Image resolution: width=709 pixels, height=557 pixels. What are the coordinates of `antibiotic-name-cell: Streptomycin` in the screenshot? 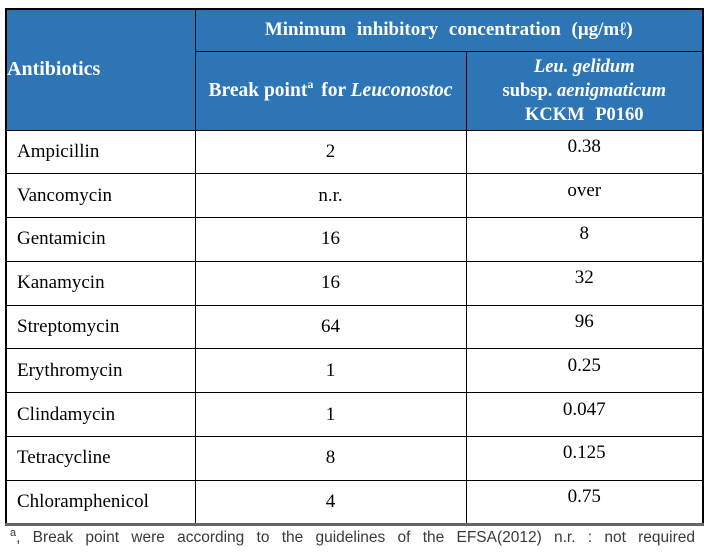 It's located at (100, 327).